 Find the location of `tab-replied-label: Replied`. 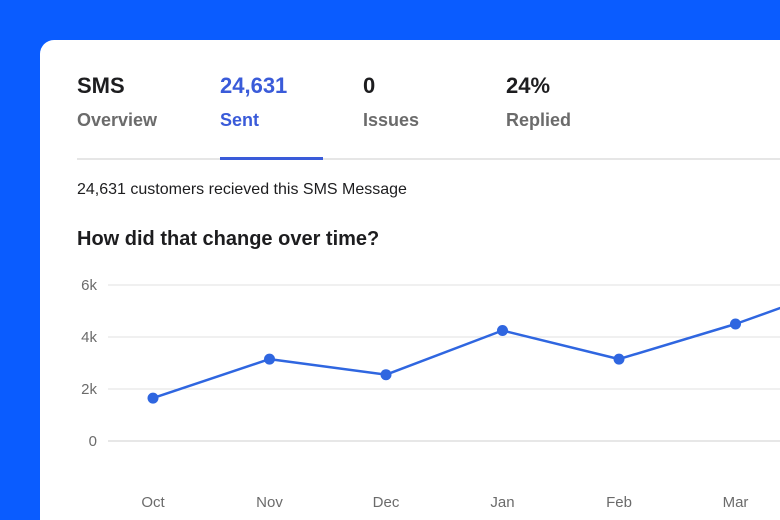

tab-replied-label: Replied is located at coordinates (539, 120).